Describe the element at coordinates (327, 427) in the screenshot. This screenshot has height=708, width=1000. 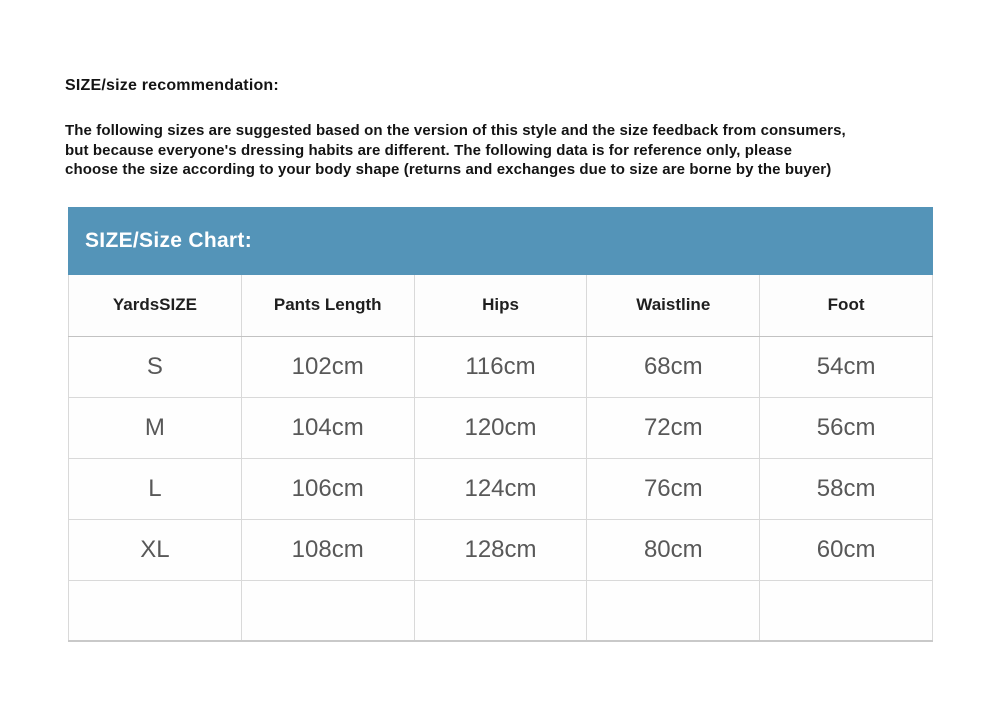
I see `measurement-cell: 104cm` at that location.